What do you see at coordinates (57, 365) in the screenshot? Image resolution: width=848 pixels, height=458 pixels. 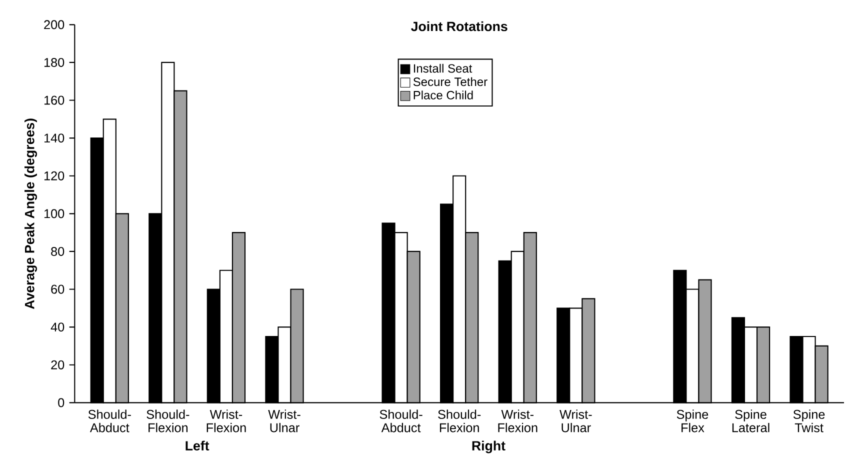 I see `y-tick-label: 20` at bounding box center [57, 365].